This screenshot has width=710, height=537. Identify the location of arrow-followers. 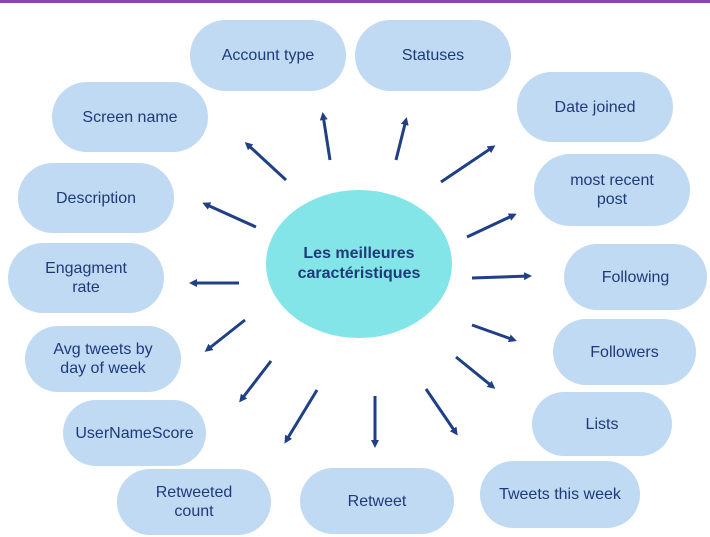
(494, 333).